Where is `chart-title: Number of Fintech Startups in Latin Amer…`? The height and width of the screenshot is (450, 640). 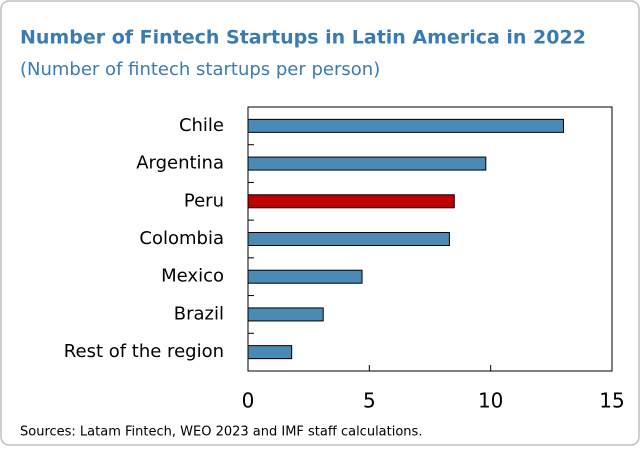 chart-title: Number of Fintech Startups in Latin Amer… is located at coordinates (303, 38).